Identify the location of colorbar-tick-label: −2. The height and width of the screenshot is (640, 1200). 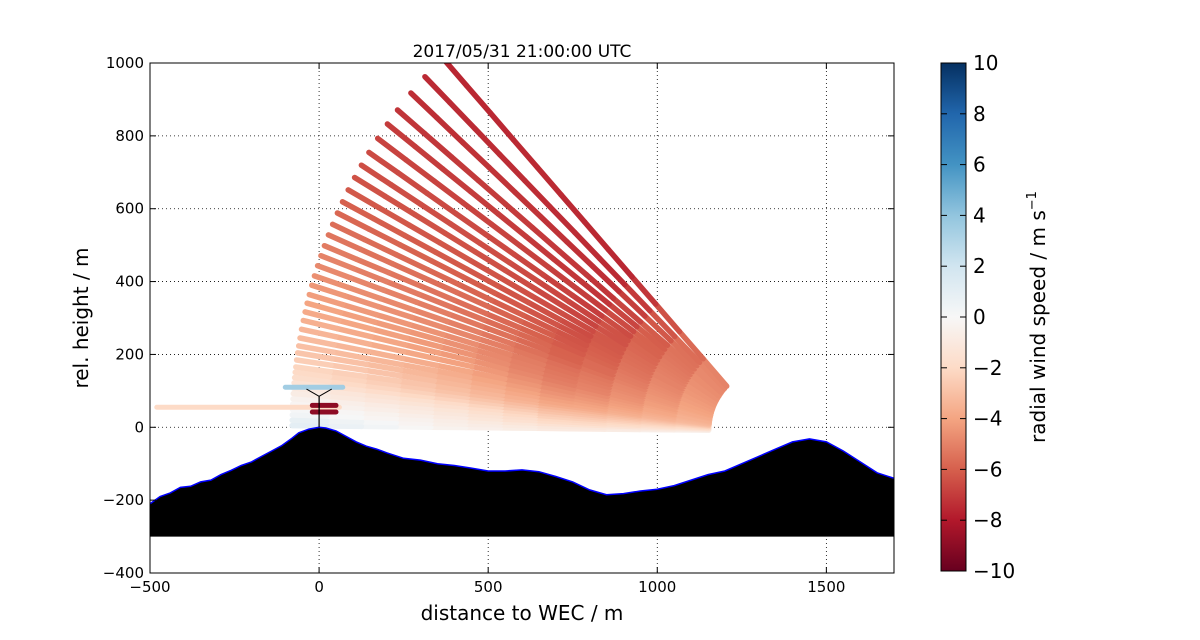
(987, 368).